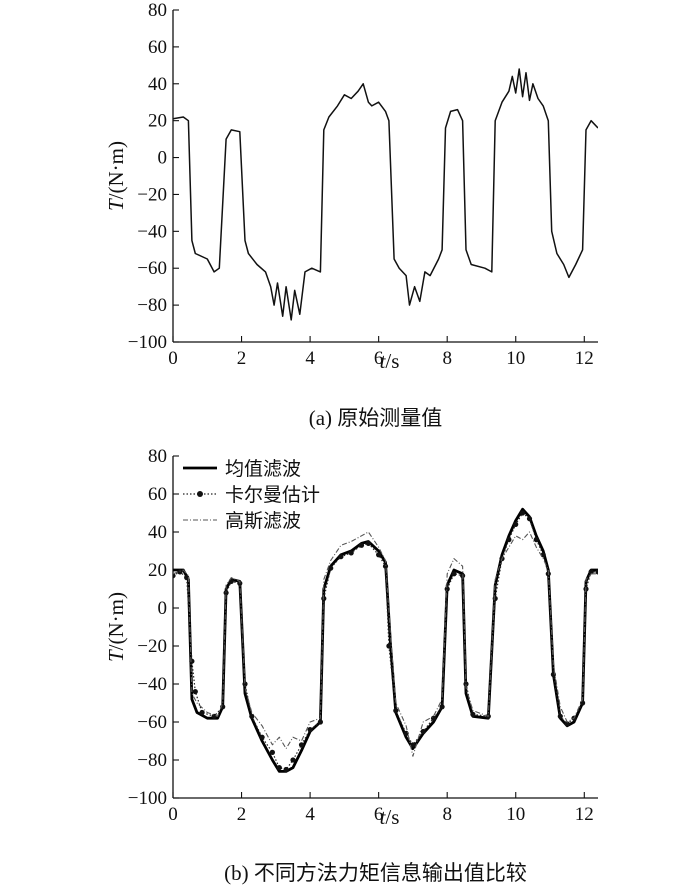 This screenshot has width=700, height=887. Describe the element at coordinates (376, 418) in the screenshot. I see `figure-caption: (a) 原始测量值` at that location.